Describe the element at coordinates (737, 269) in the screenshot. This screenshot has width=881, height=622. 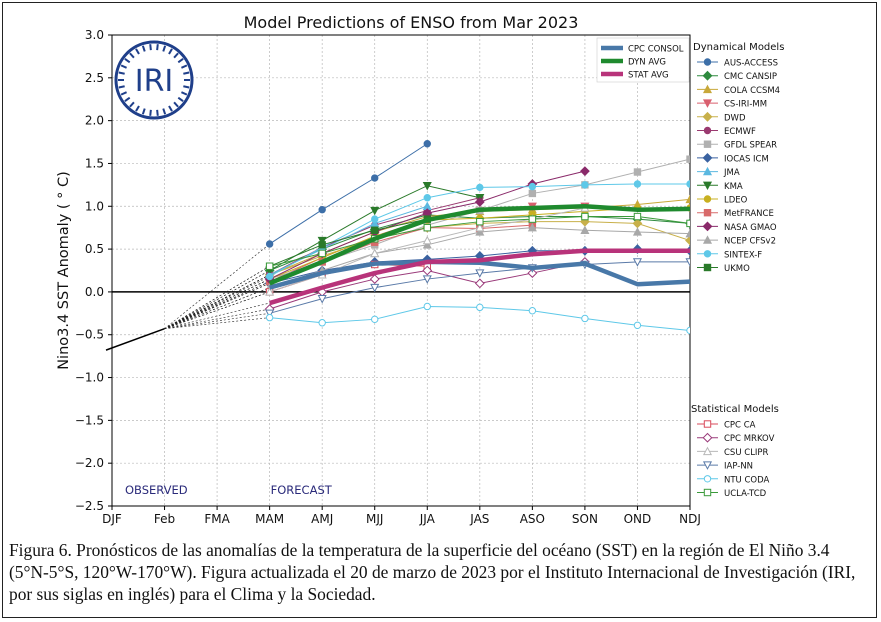
I see `legend-label-ukmo: UKMO` at that location.